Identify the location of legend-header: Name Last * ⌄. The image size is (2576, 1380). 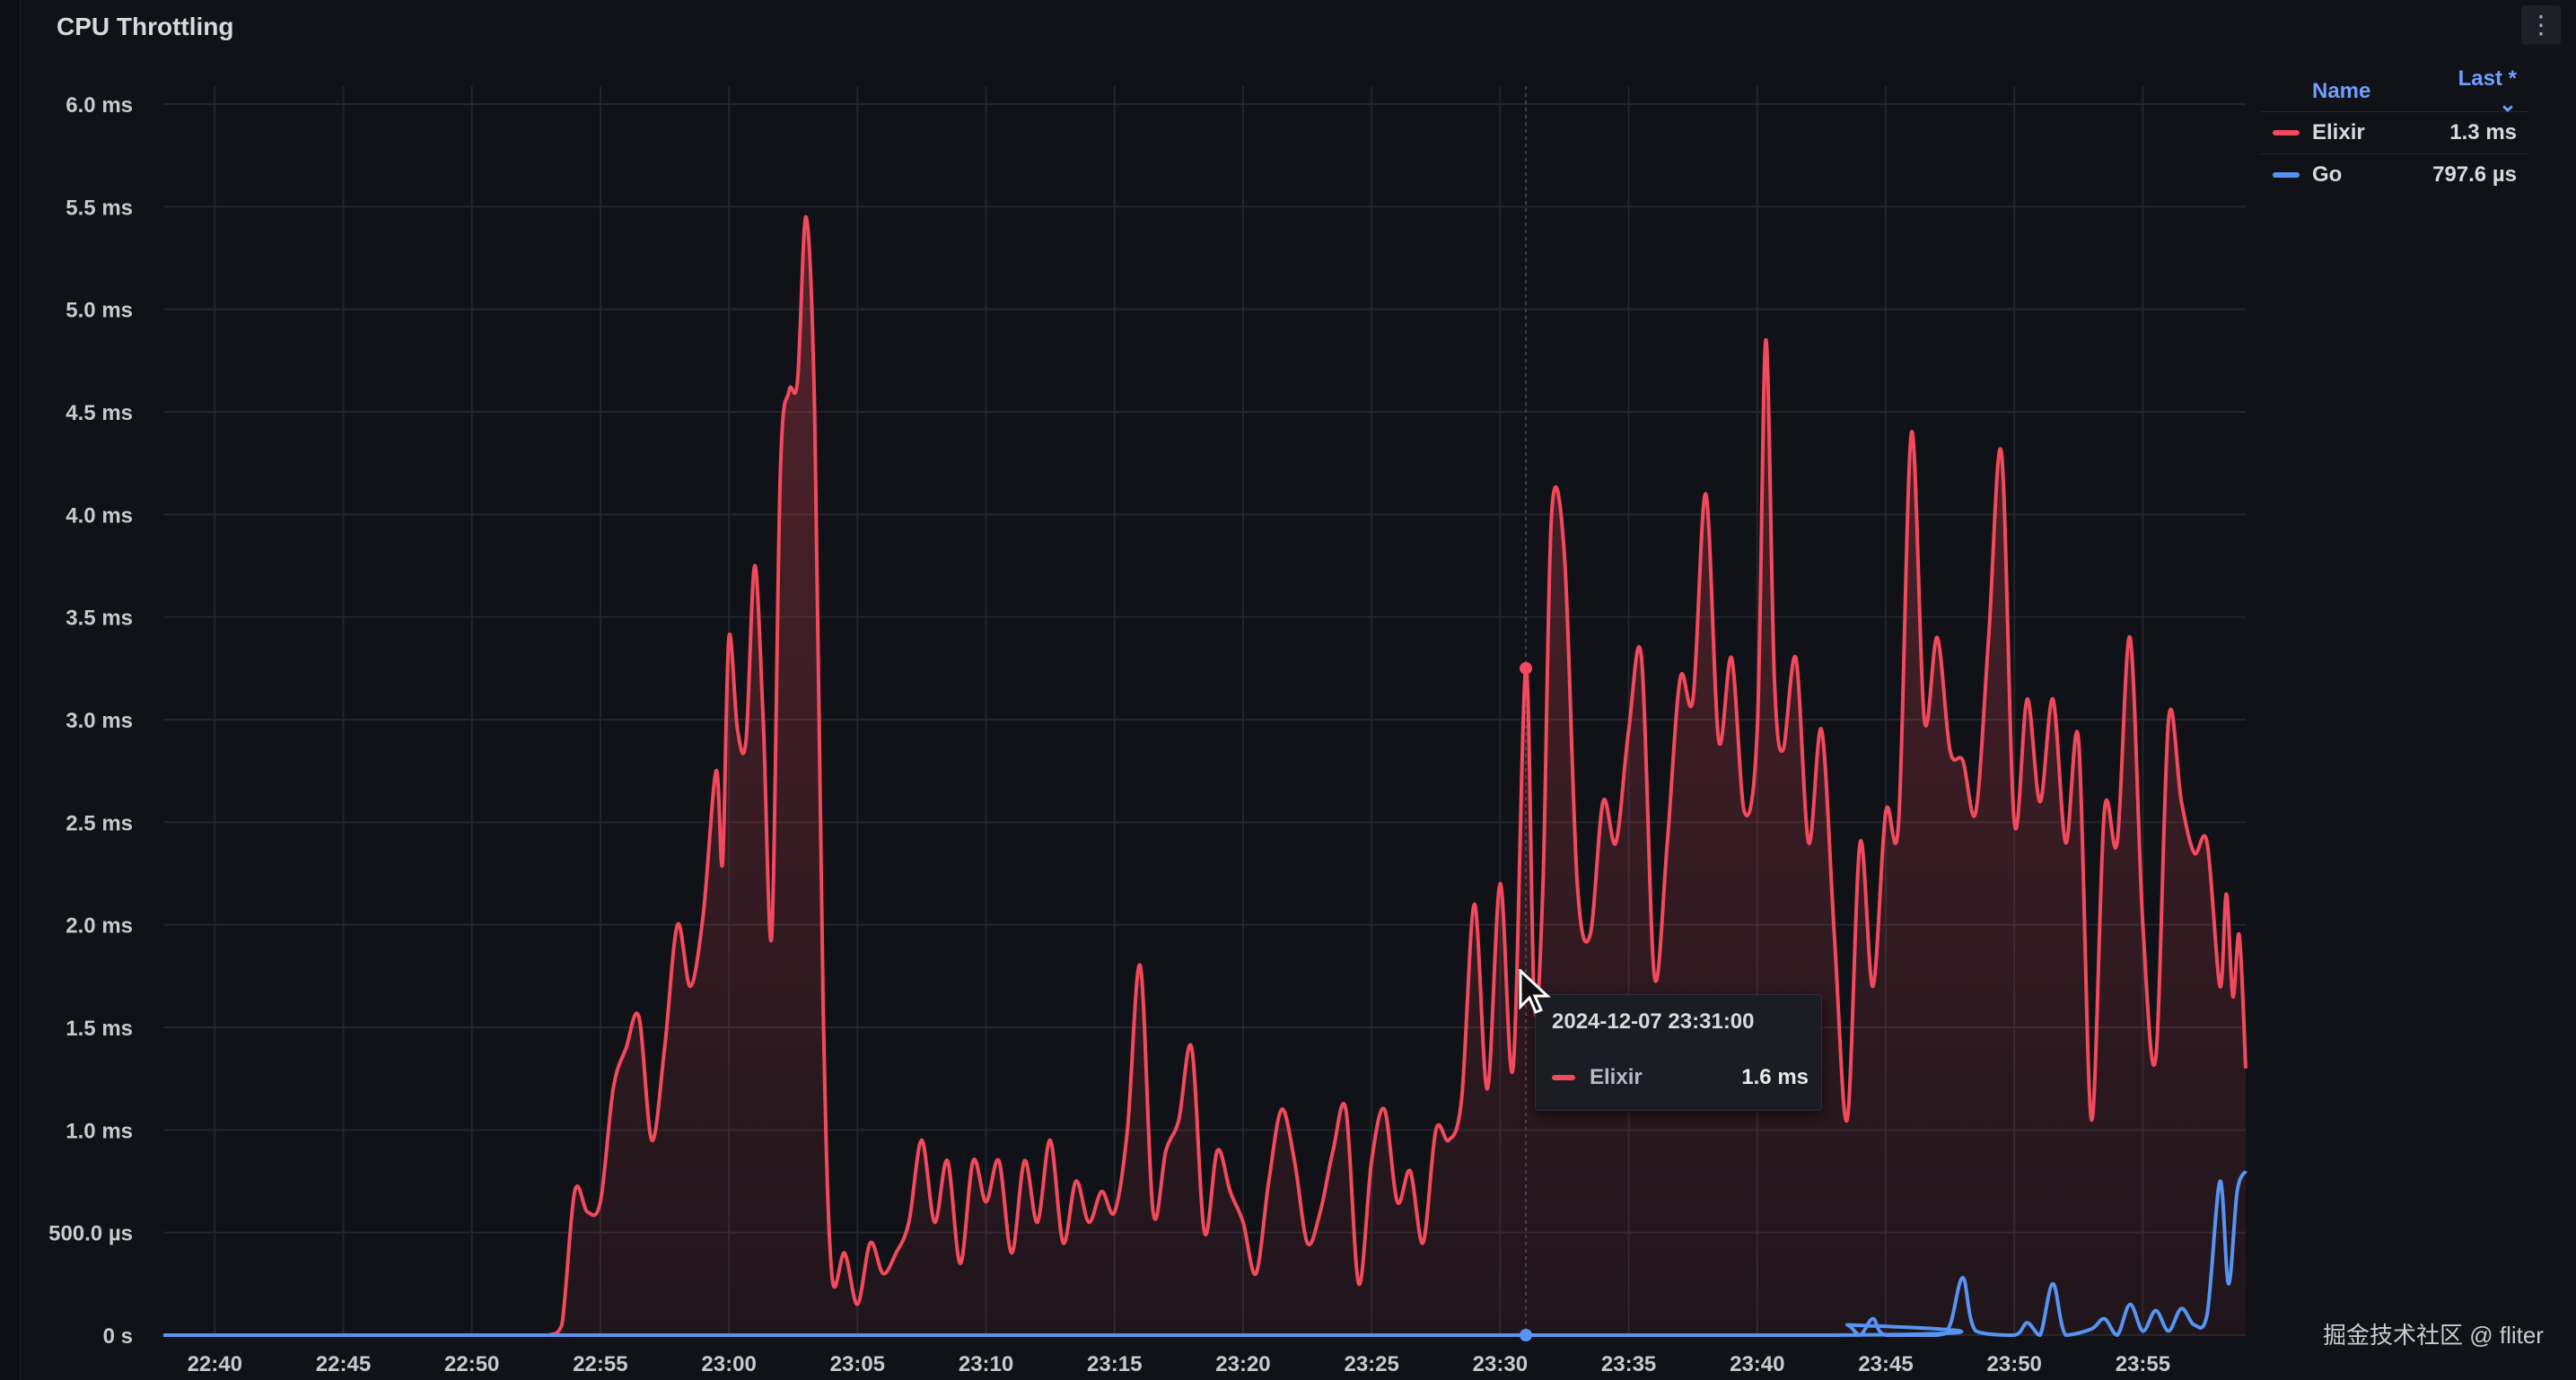
(2394, 91).